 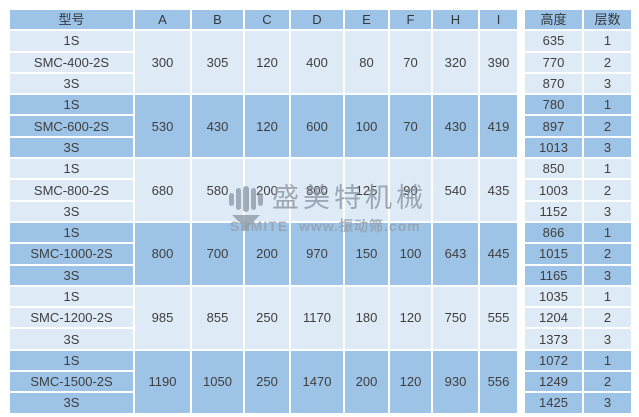 I want to click on height-cell: 897, so click(x=550, y=126).